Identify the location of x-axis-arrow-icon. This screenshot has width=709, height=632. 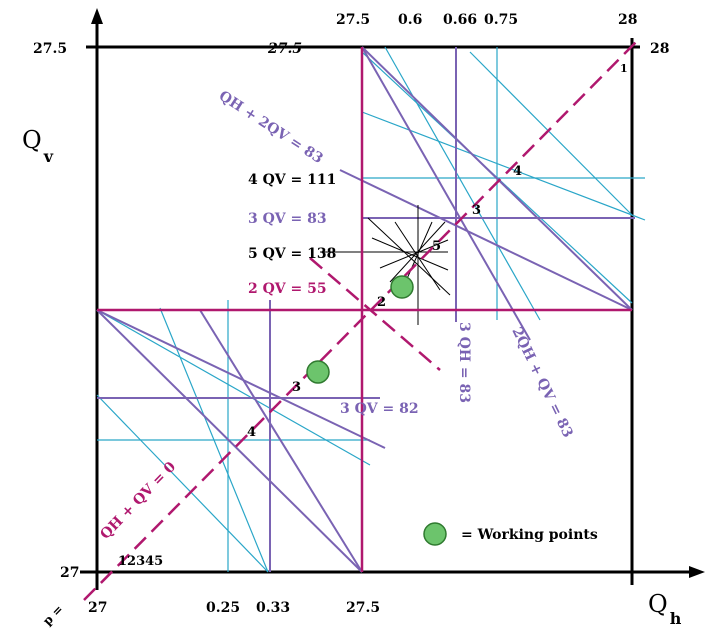
(697, 572).